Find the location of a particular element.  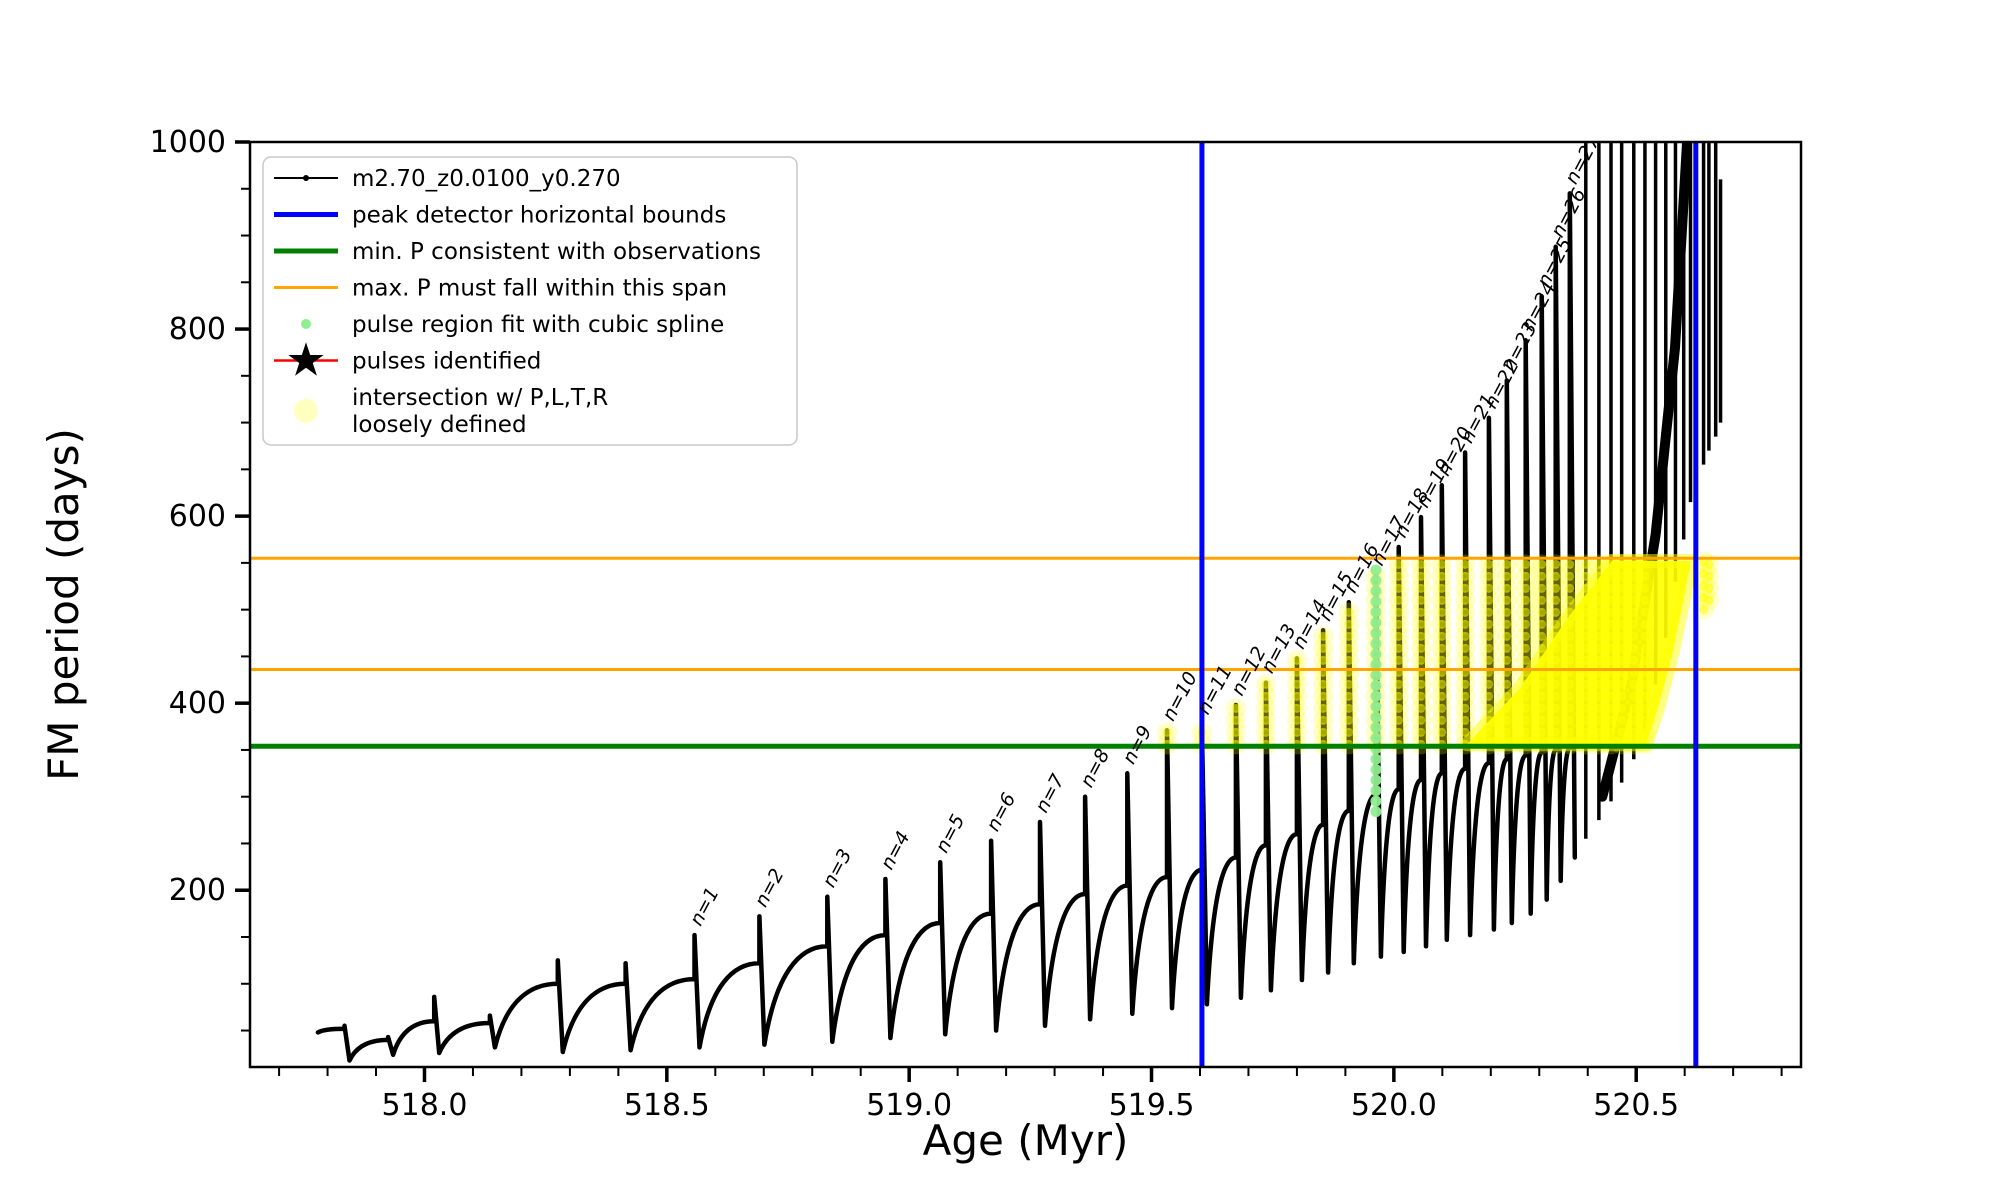

legend-item-label: pulses identified is located at coordinates (446, 362).